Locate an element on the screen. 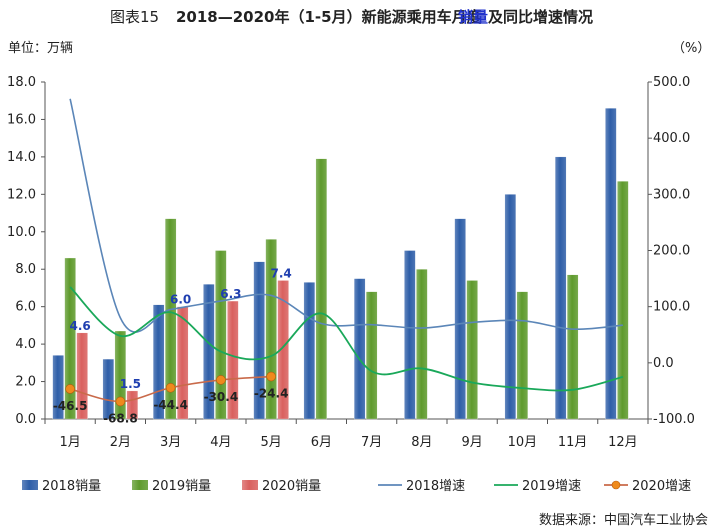  bar-2019销量-2月 is located at coordinates (120, 375).